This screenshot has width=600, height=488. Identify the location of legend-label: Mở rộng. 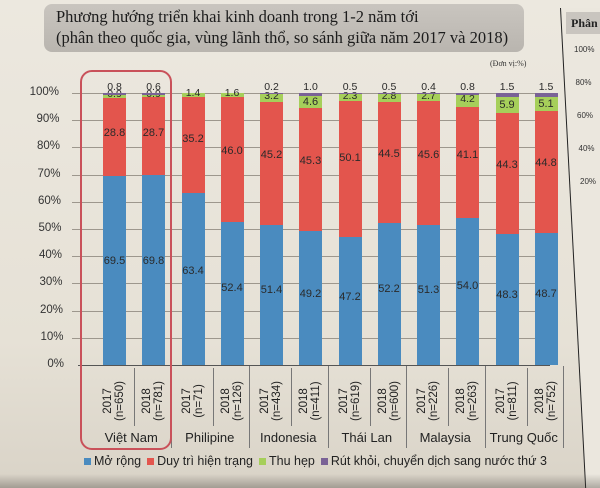
(118, 461).